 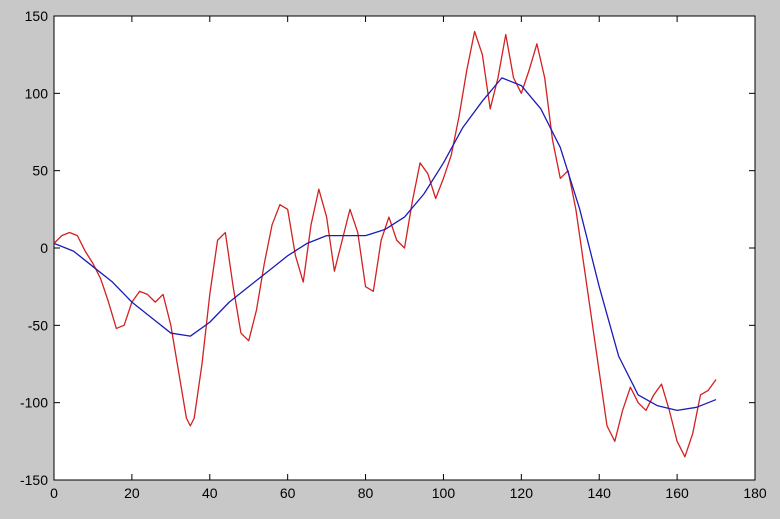 I want to click on x-tick-label: 160, so click(x=677, y=493).